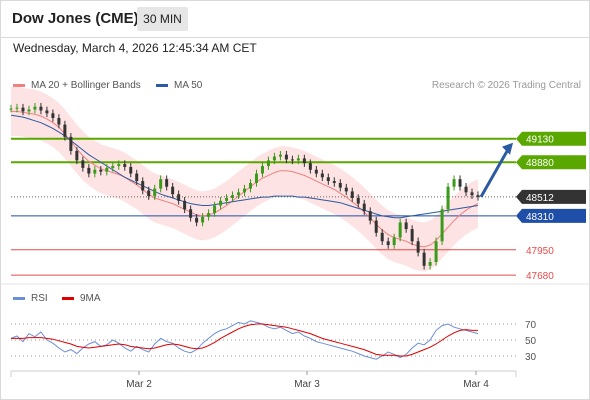  I want to click on legend-ma20-label: MA 20 + Bollinger Bands, so click(86, 85).